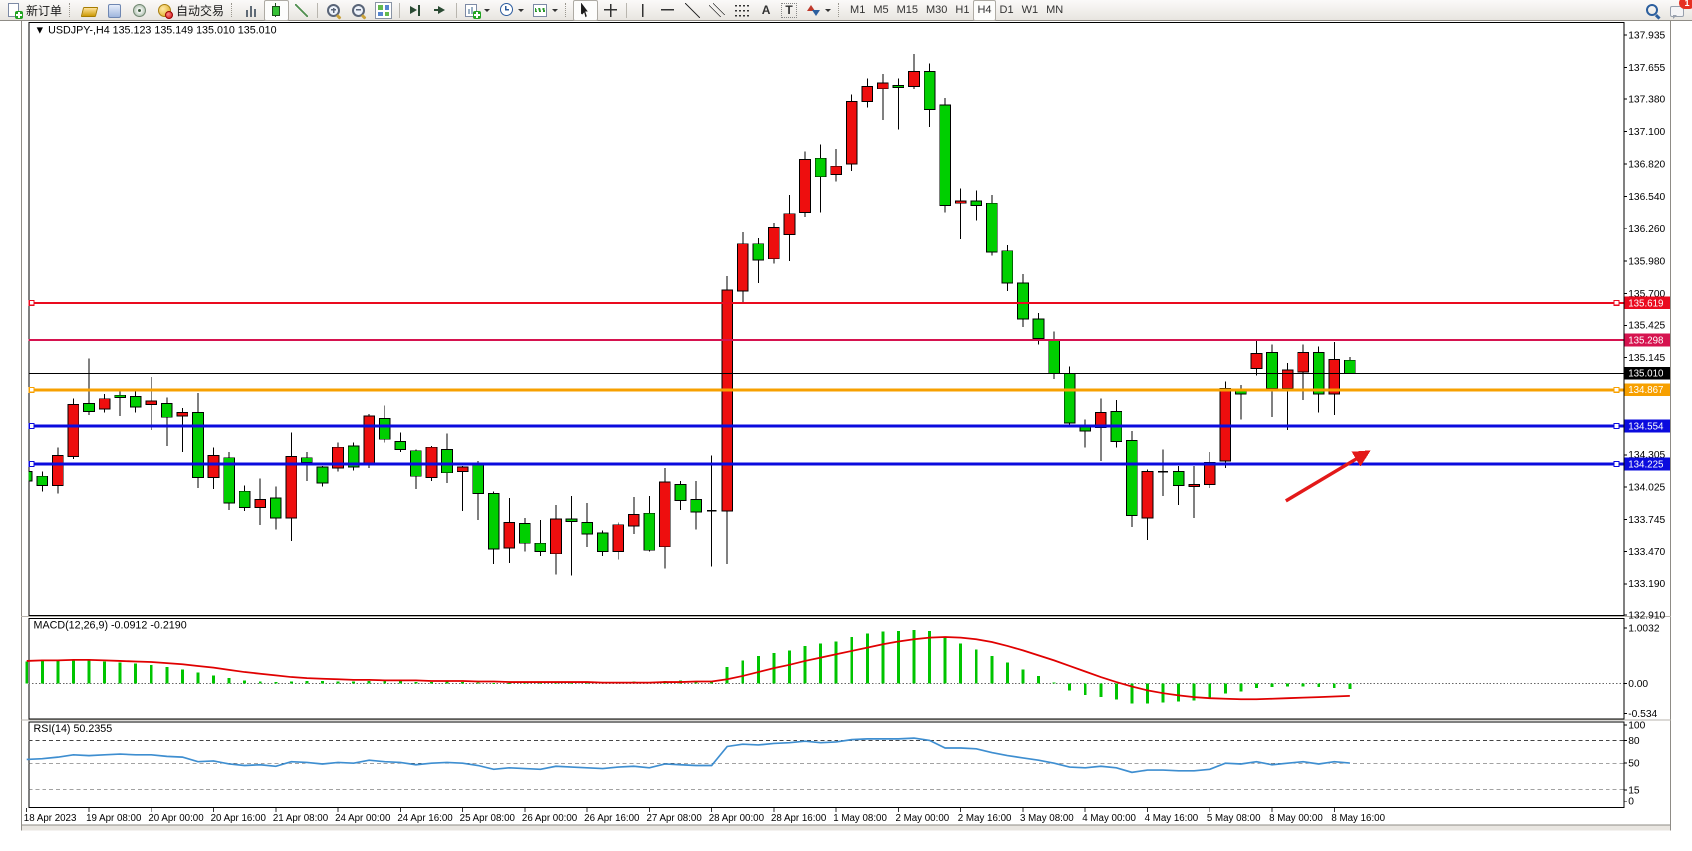 Image resolution: width=1692 pixels, height=851 pixels. Describe the element at coordinates (477, 10) in the screenshot. I see `new-chart-button` at that location.